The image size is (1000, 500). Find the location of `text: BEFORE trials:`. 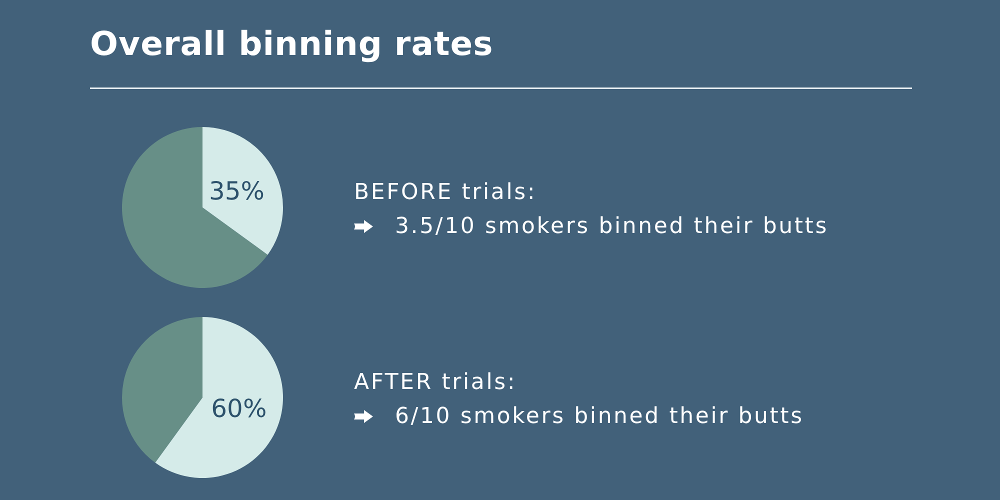

text: BEFORE trials: is located at coordinates (445, 192).